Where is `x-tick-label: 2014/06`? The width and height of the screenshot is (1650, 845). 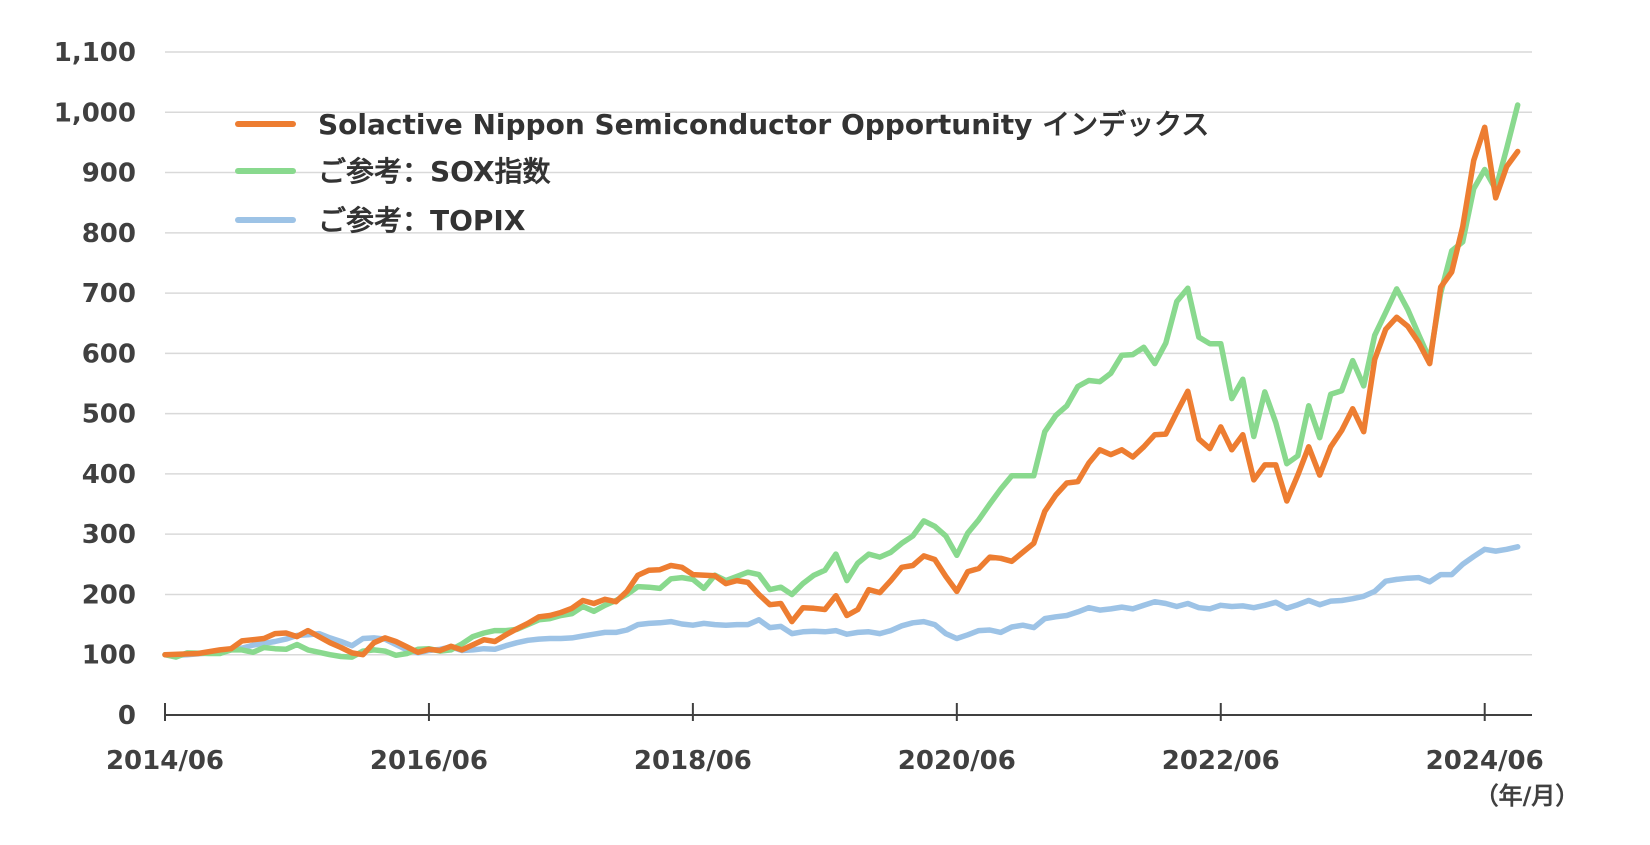 x-tick-label: 2014/06 is located at coordinates (165, 761).